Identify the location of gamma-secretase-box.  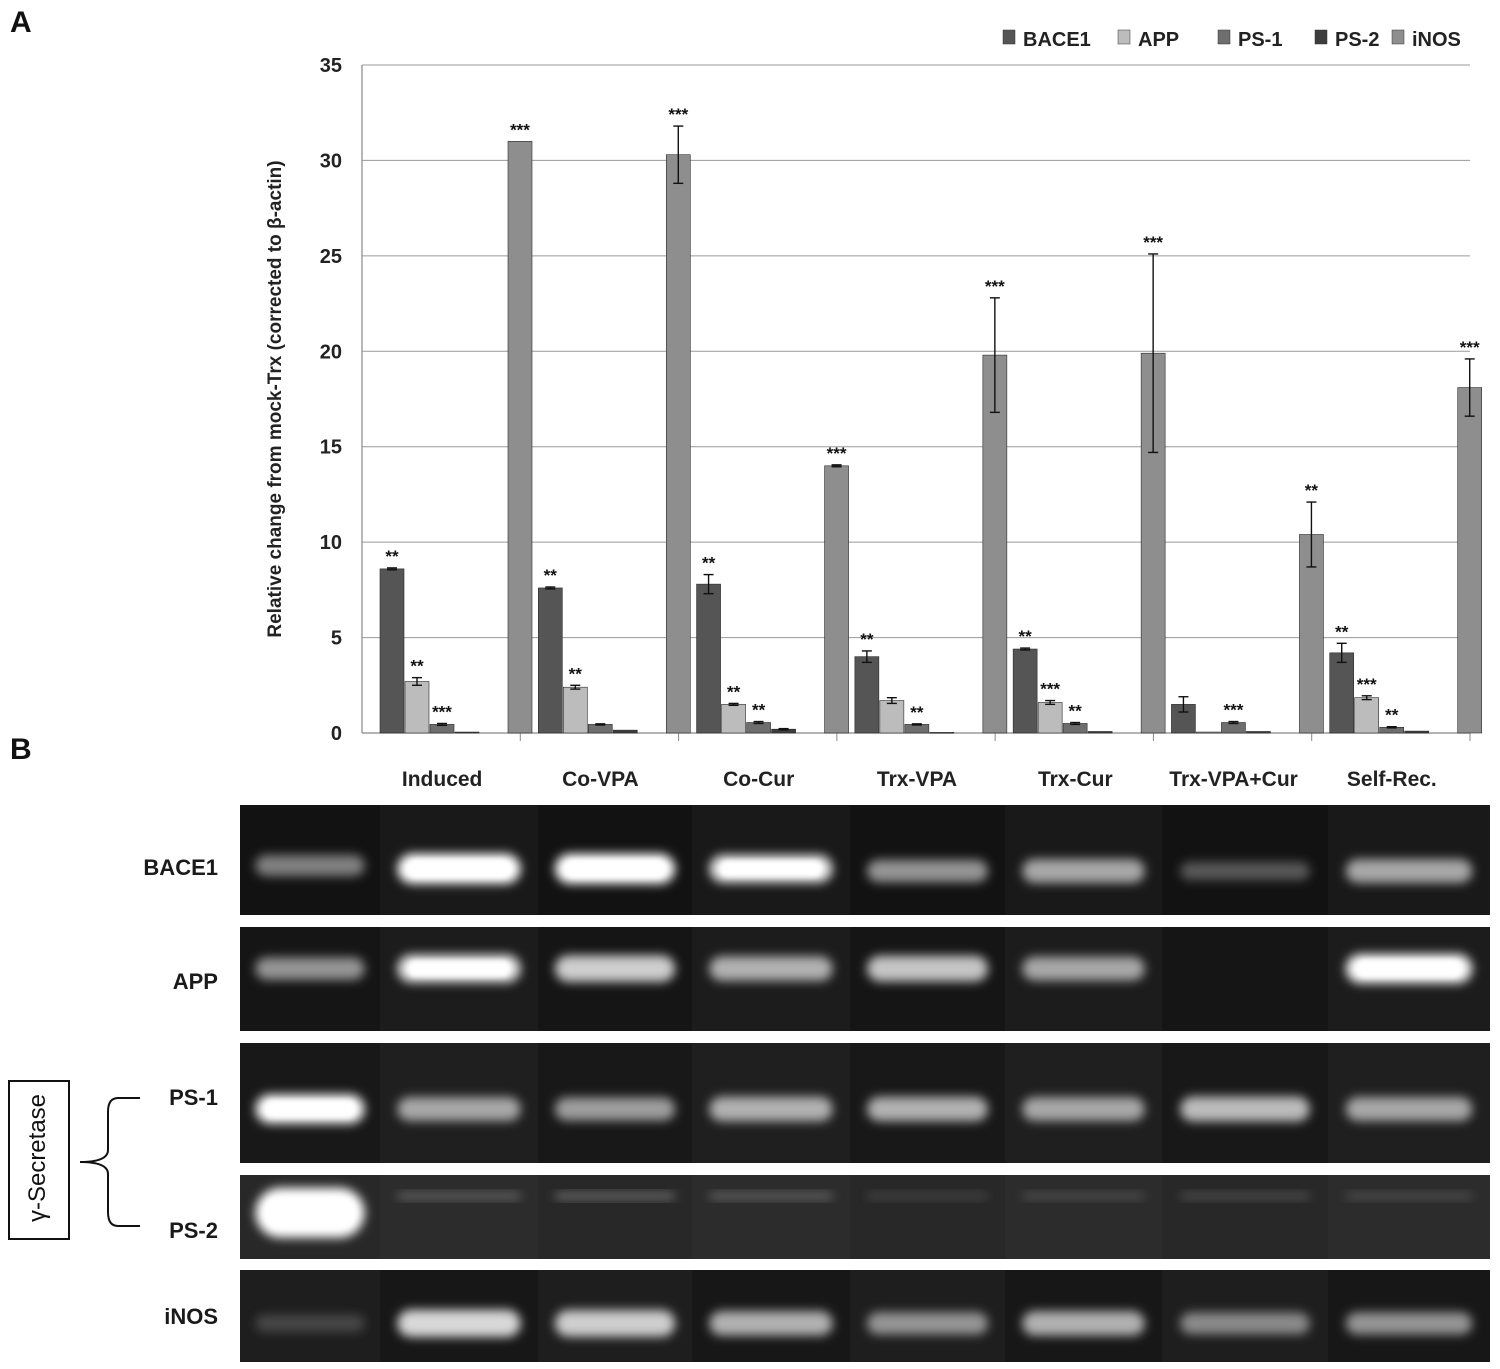
(39, 1160).